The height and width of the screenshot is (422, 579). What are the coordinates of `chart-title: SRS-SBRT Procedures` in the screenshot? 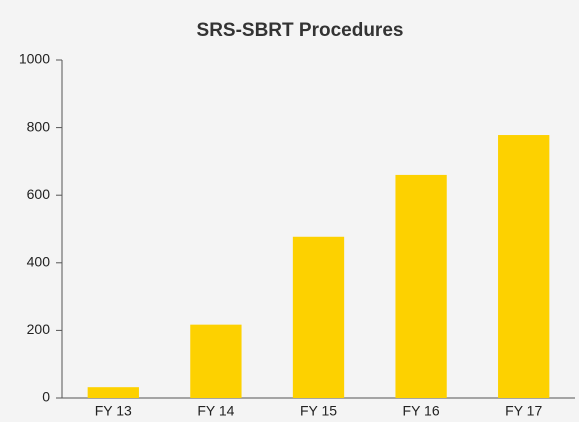 It's located at (300, 30).